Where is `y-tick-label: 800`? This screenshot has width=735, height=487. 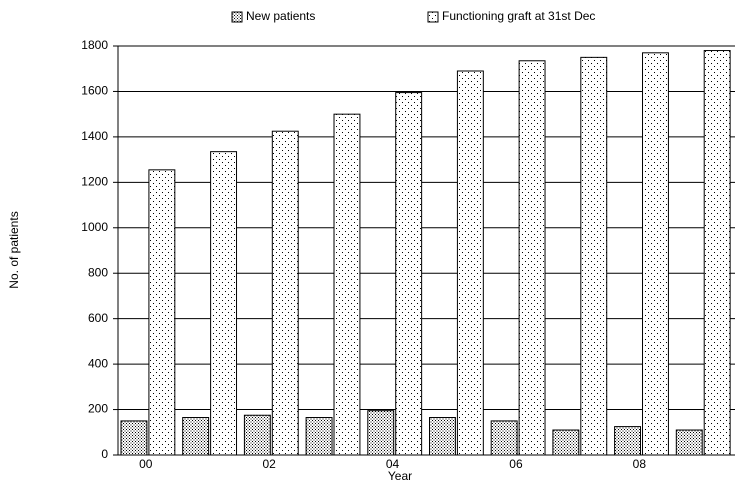 y-tick-label: 800 is located at coordinates (98, 272).